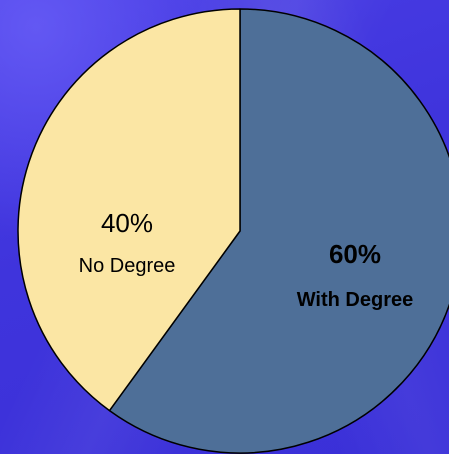 The width and height of the screenshot is (449, 454). I want to click on slice-label-with-degree: With Degree, so click(355, 300).